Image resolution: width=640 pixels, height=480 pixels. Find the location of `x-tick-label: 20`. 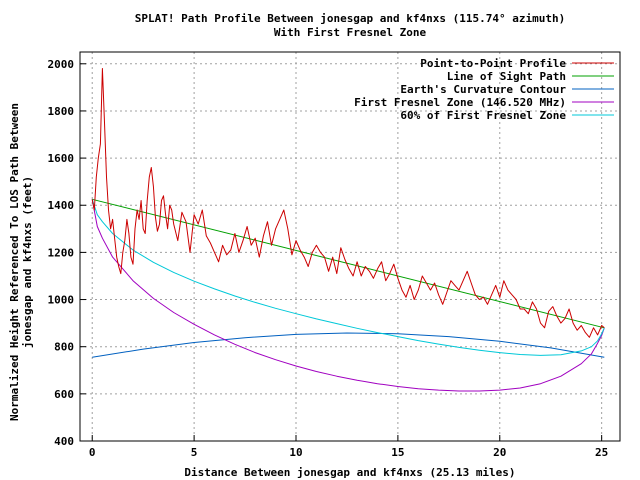

x-tick-label: 20 is located at coordinates (499, 452).